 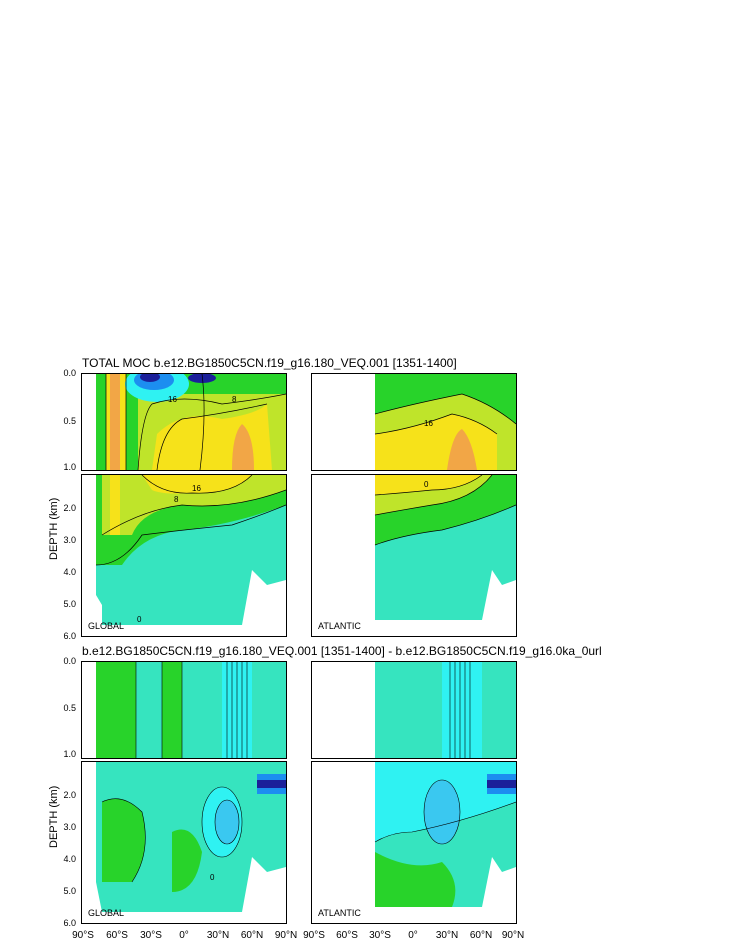 What do you see at coordinates (339, 626) in the screenshot?
I see `region-label-atlantic-top: ATLANTIC` at bounding box center [339, 626].